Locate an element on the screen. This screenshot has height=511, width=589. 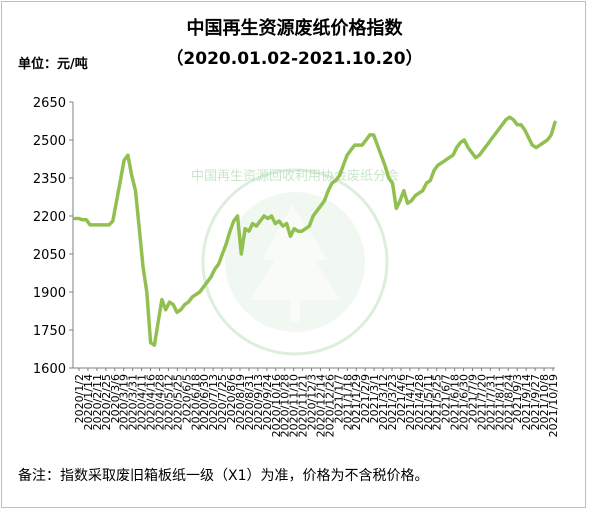
x-tick-label: 2021/10/8 is located at coordinates (544, 402).